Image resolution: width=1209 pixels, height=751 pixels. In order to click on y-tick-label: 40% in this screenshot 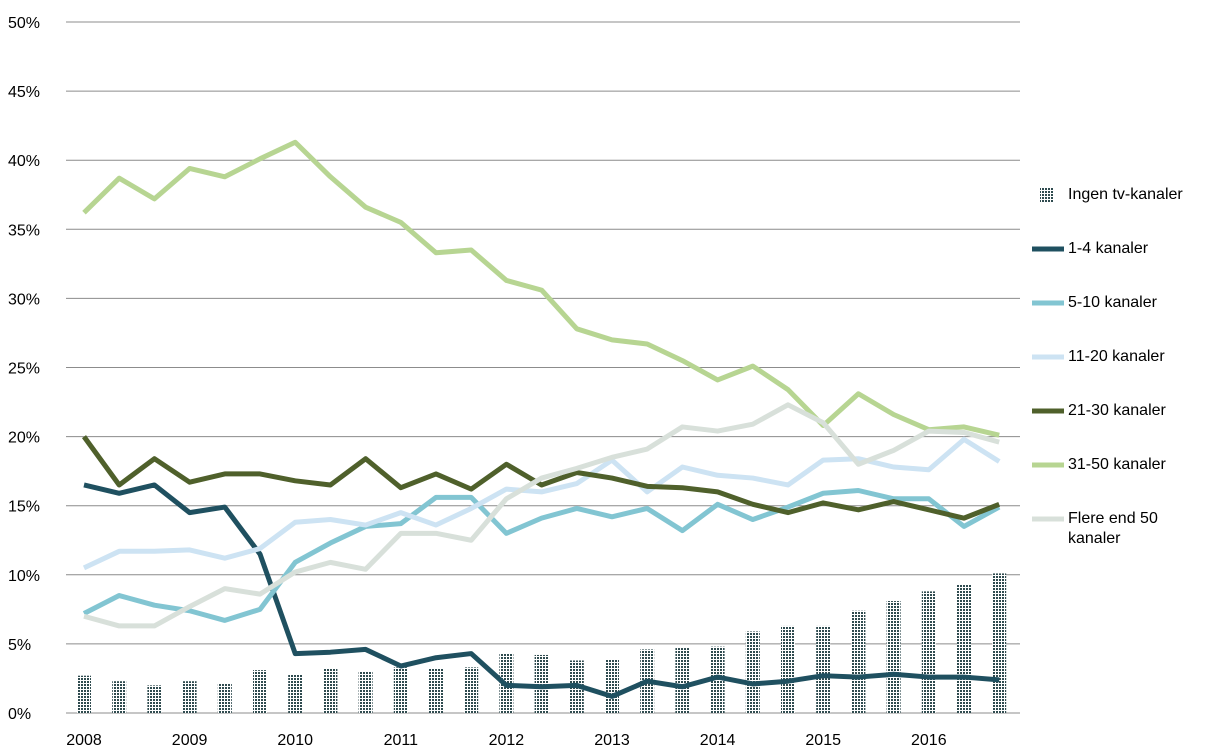, I will do `click(24, 161)`.